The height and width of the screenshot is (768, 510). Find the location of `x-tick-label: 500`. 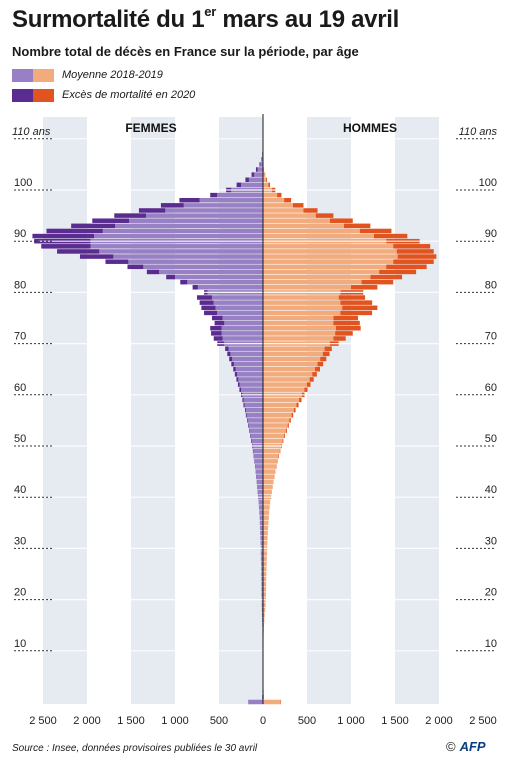

x-tick-label: 500 is located at coordinates (307, 721).